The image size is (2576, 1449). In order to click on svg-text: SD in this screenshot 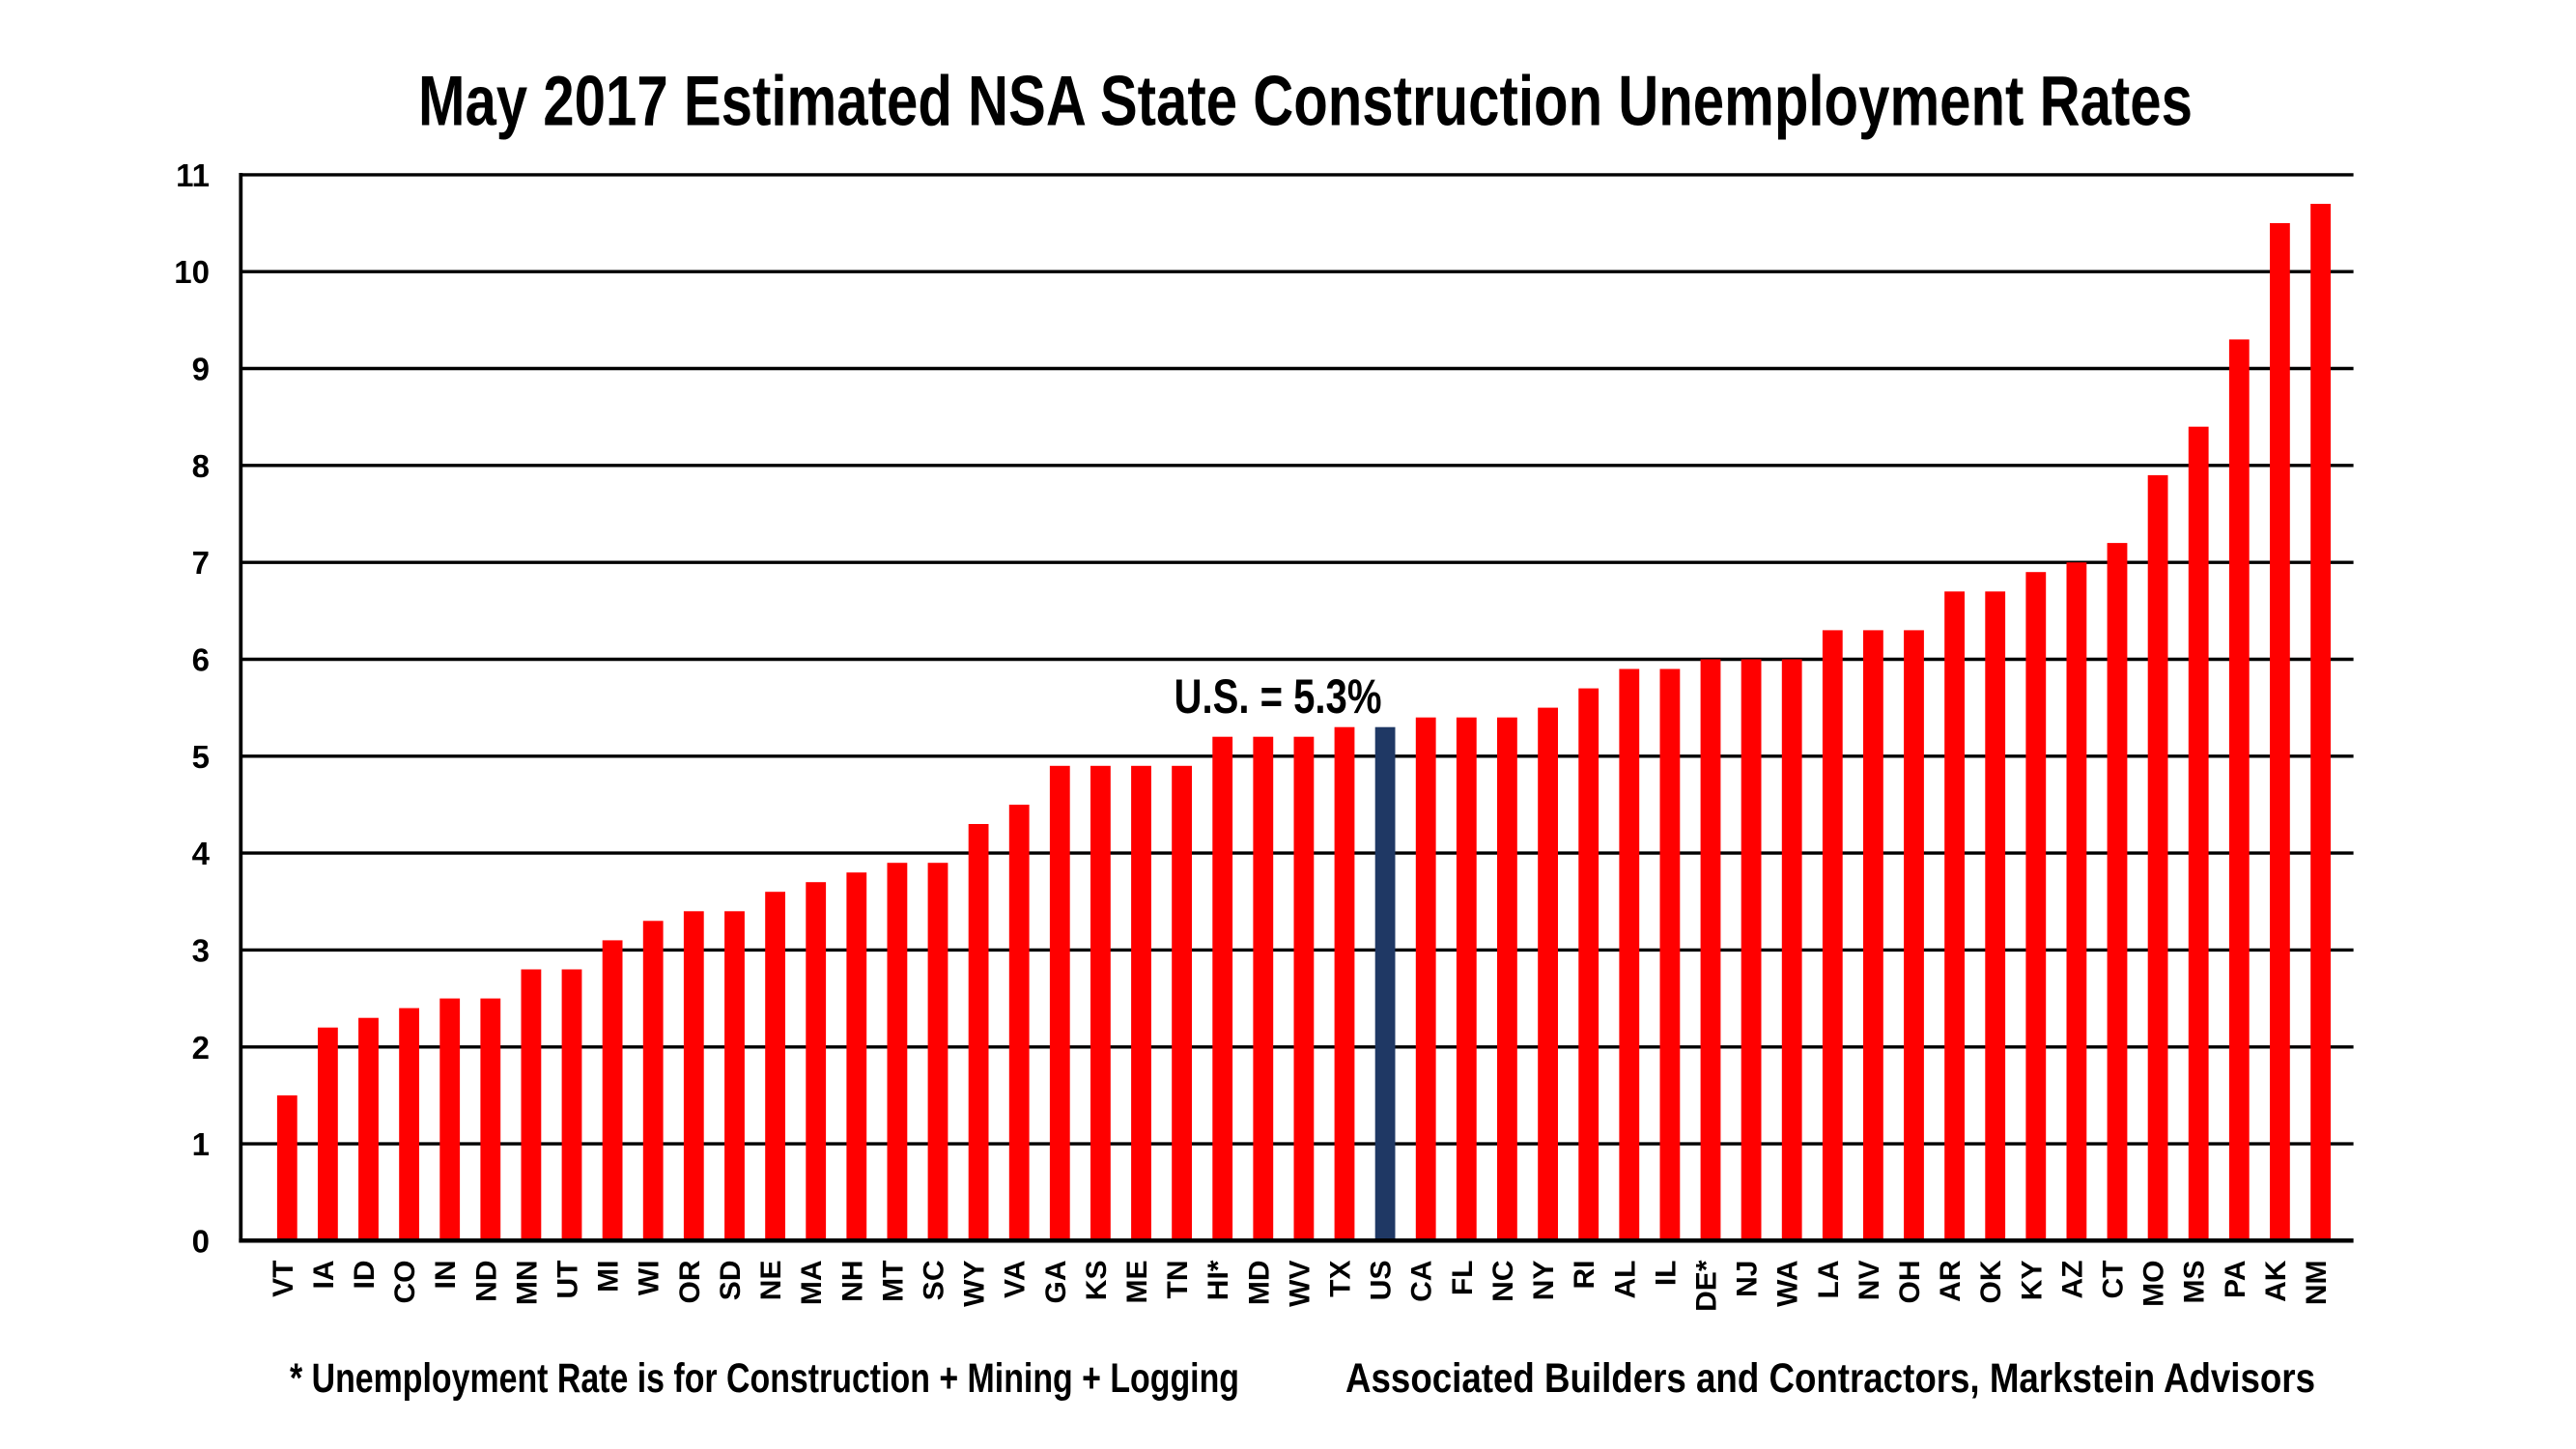, I will do `click(731, 1281)`.